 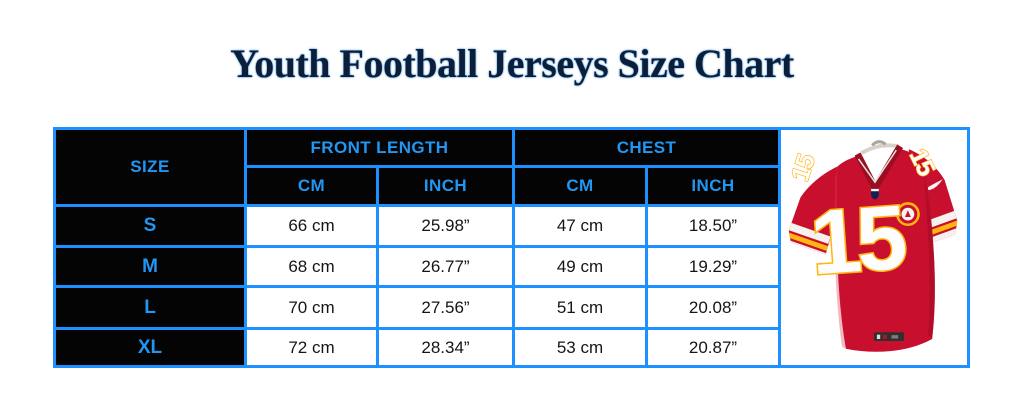 I want to click on header-front-length-label: FRONT LENGTH, so click(x=379, y=147).